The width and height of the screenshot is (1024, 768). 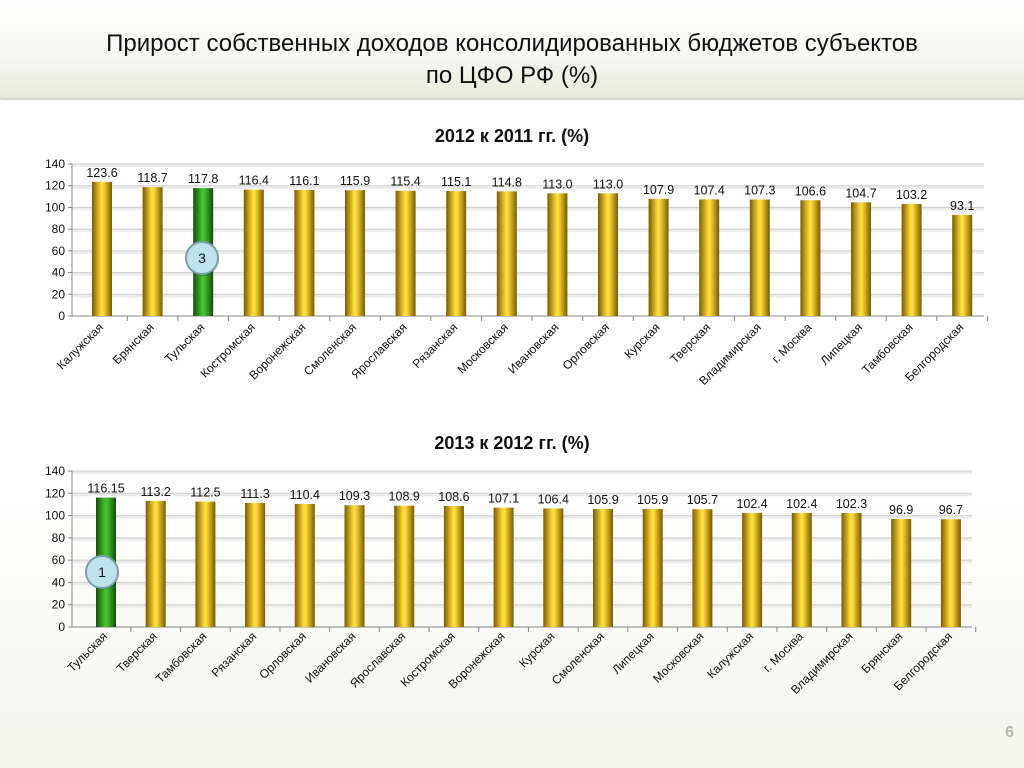 What do you see at coordinates (254, 181) in the screenshot?
I see `data-label: 116.4` at bounding box center [254, 181].